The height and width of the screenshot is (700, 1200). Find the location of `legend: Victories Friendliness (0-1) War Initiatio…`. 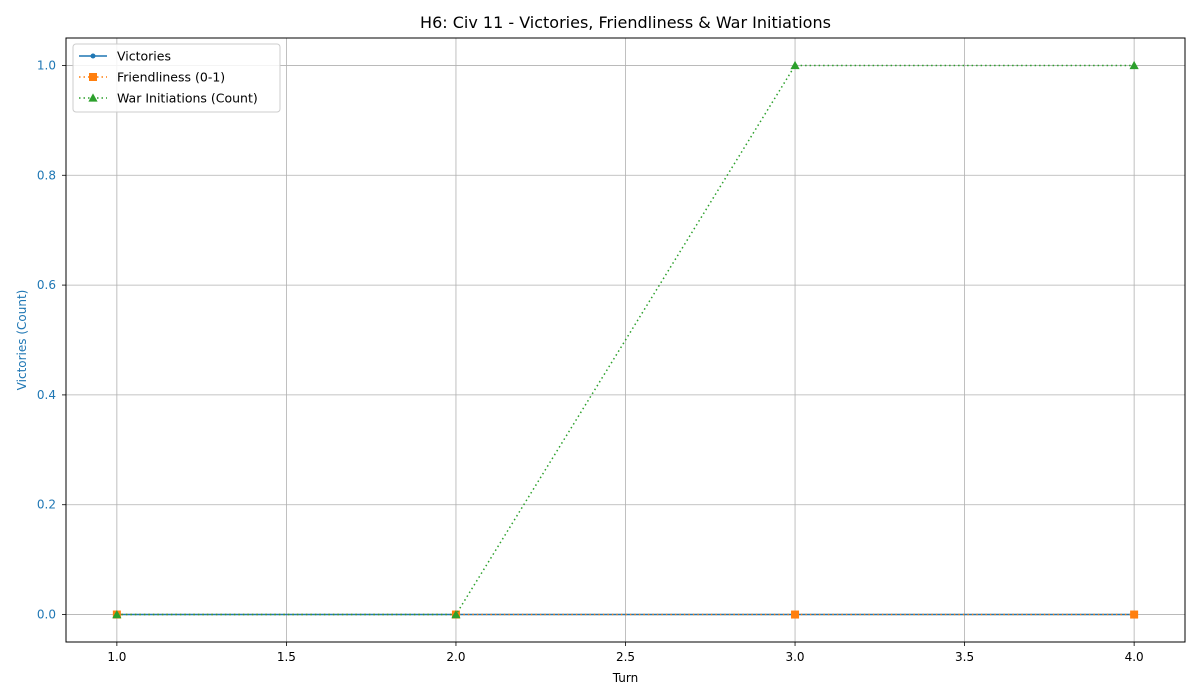

legend: Victories Friendliness (0-1) War Initiatio… is located at coordinates (176, 78).